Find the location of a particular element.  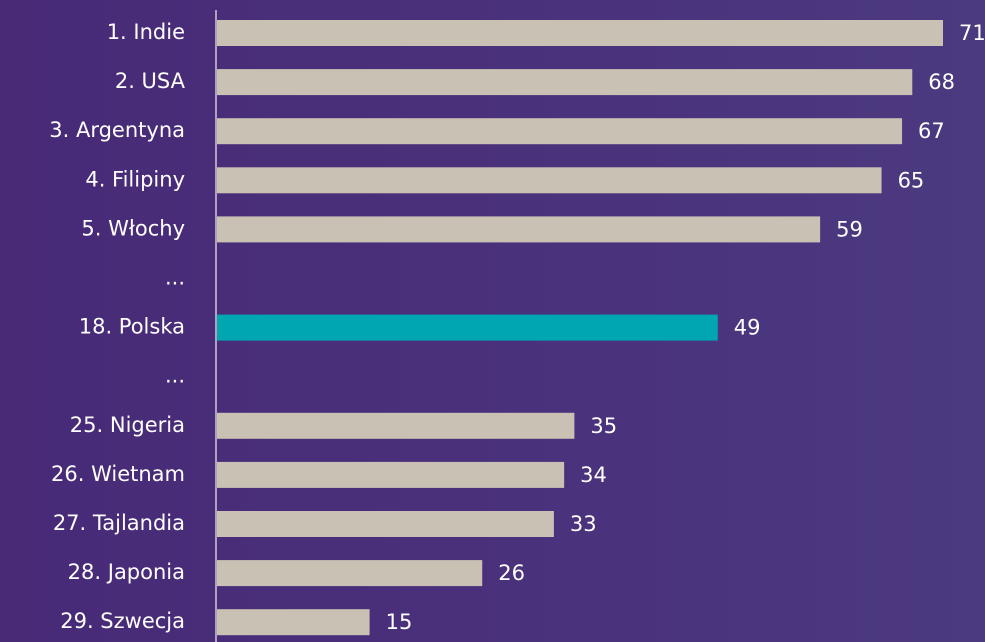

value-label: 67 is located at coordinates (931, 131).